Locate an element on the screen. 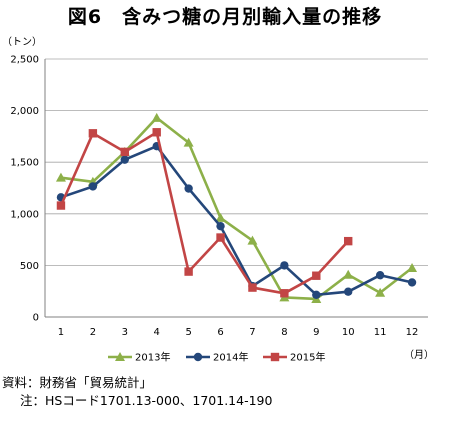  x-tick-label: 4 is located at coordinates (157, 332).